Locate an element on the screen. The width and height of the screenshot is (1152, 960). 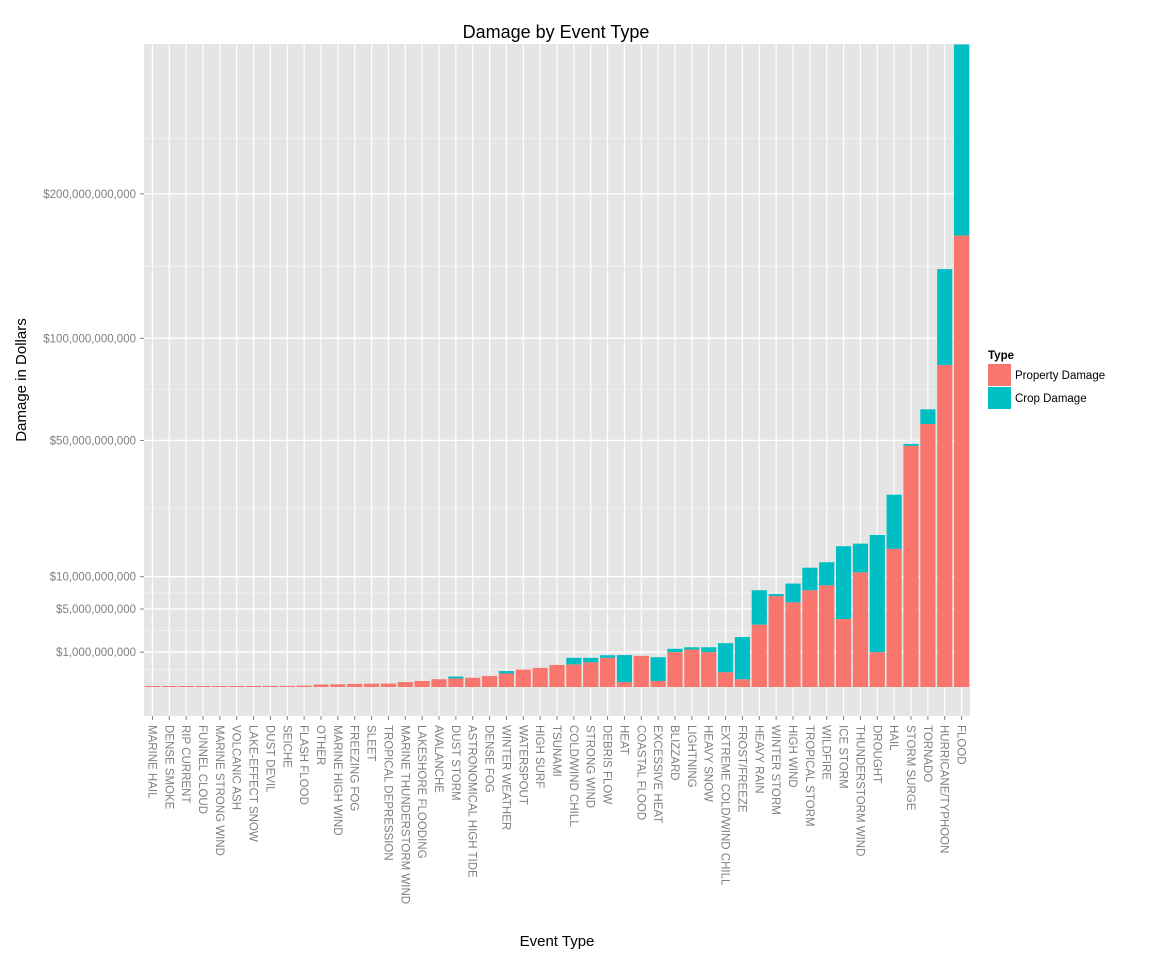
y-axis-title: Damage in Dollars is located at coordinates (21, 379).